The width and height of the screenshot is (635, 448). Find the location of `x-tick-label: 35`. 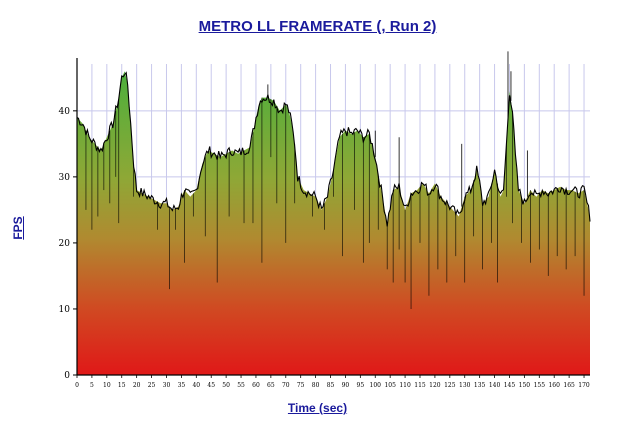

x-tick-label: 35 is located at coordinates (182, 385).